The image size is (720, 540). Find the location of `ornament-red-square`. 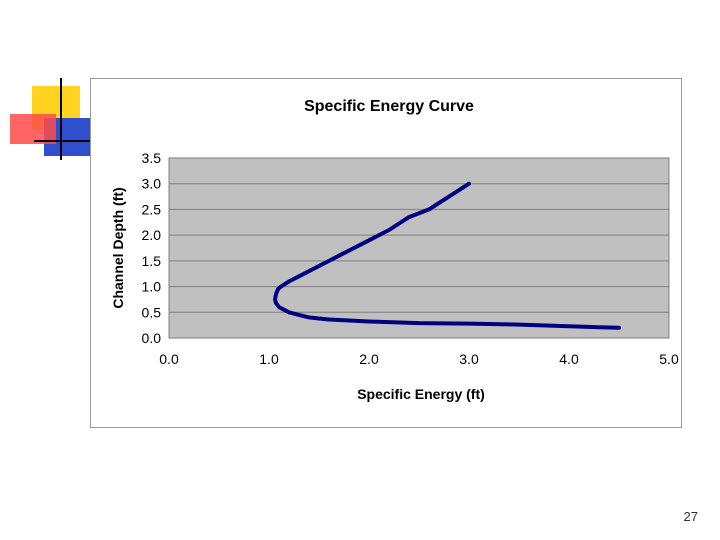

ornament-red-square is located at coordinates (33, 129).